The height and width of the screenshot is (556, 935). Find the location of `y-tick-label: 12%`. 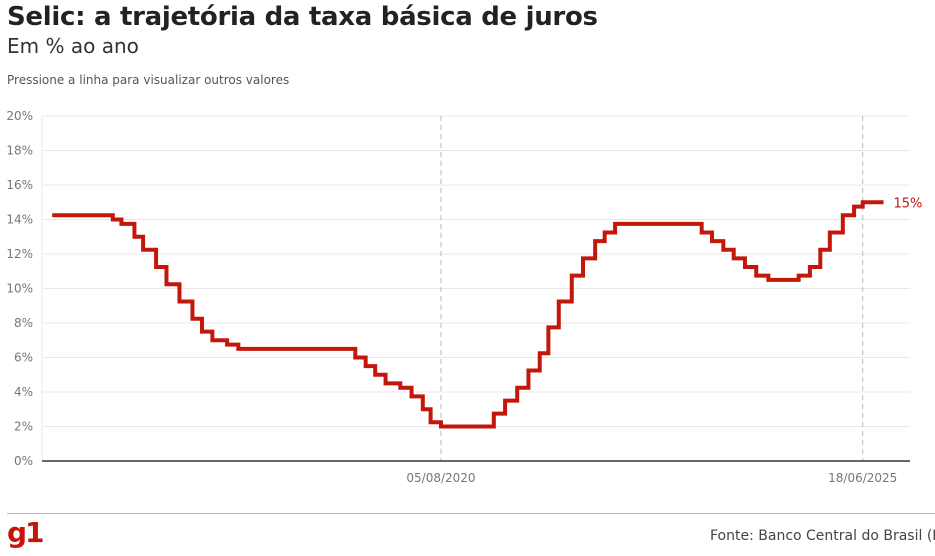

y-tick-label: 12% is located at coordinates (19, 254).